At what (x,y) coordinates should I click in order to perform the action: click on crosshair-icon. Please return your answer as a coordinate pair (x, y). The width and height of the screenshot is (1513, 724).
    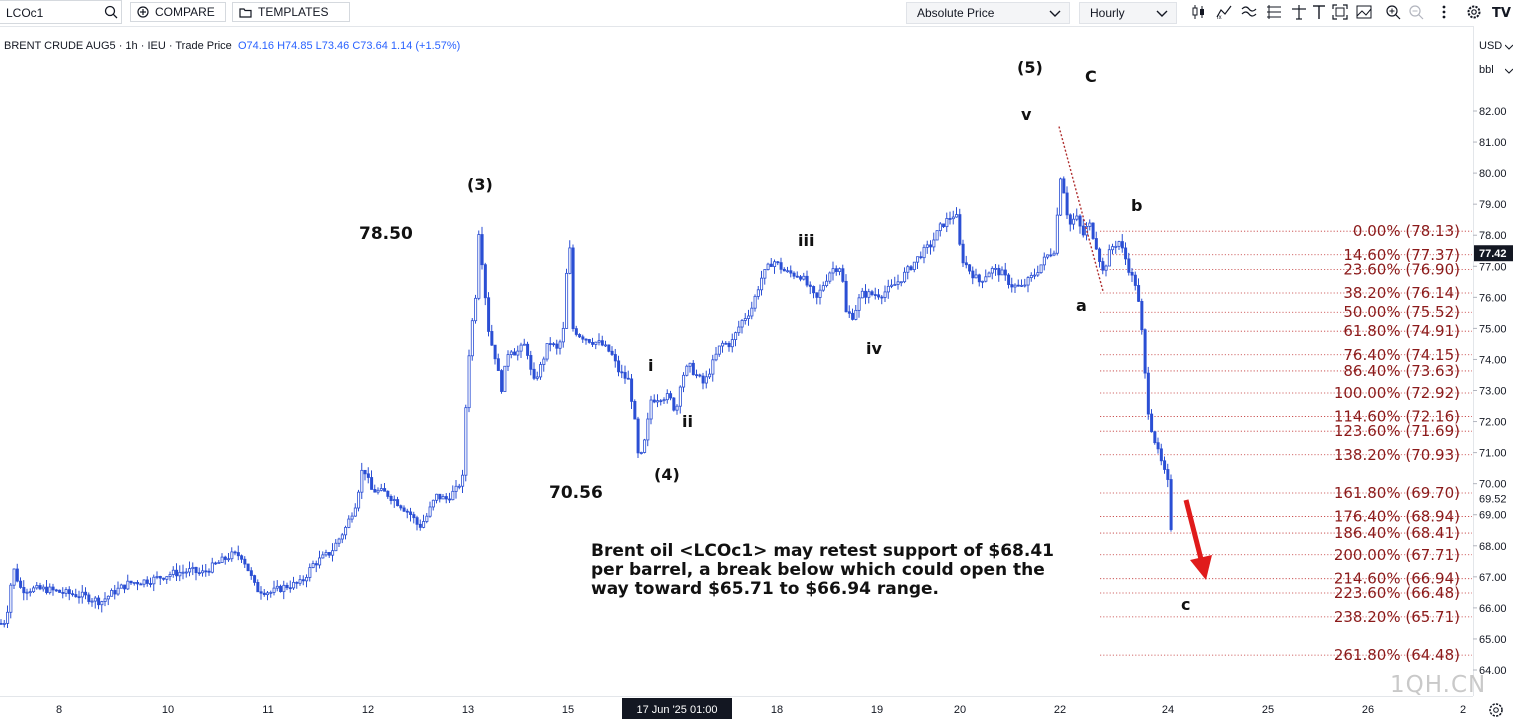
    Looking at the image, I should click on (1299, 12).